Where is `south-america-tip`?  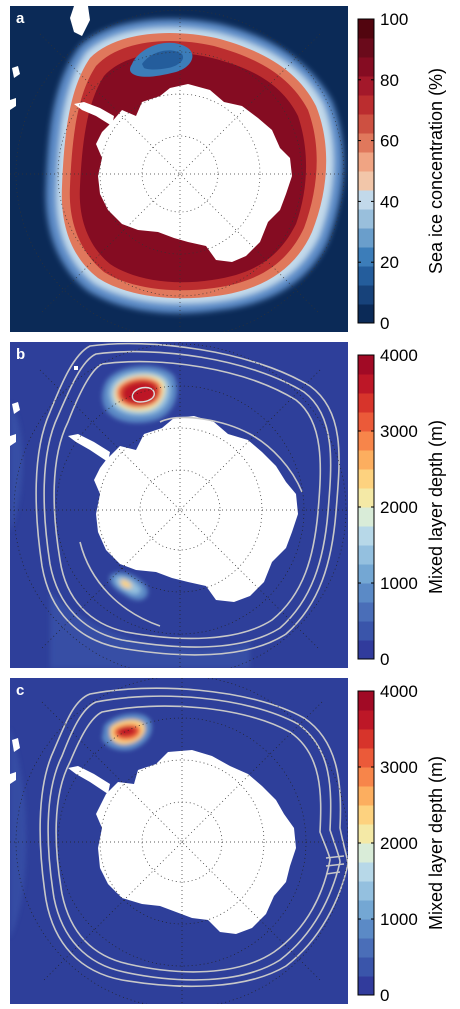 south-america-tip is located at coordinates (80, 21).